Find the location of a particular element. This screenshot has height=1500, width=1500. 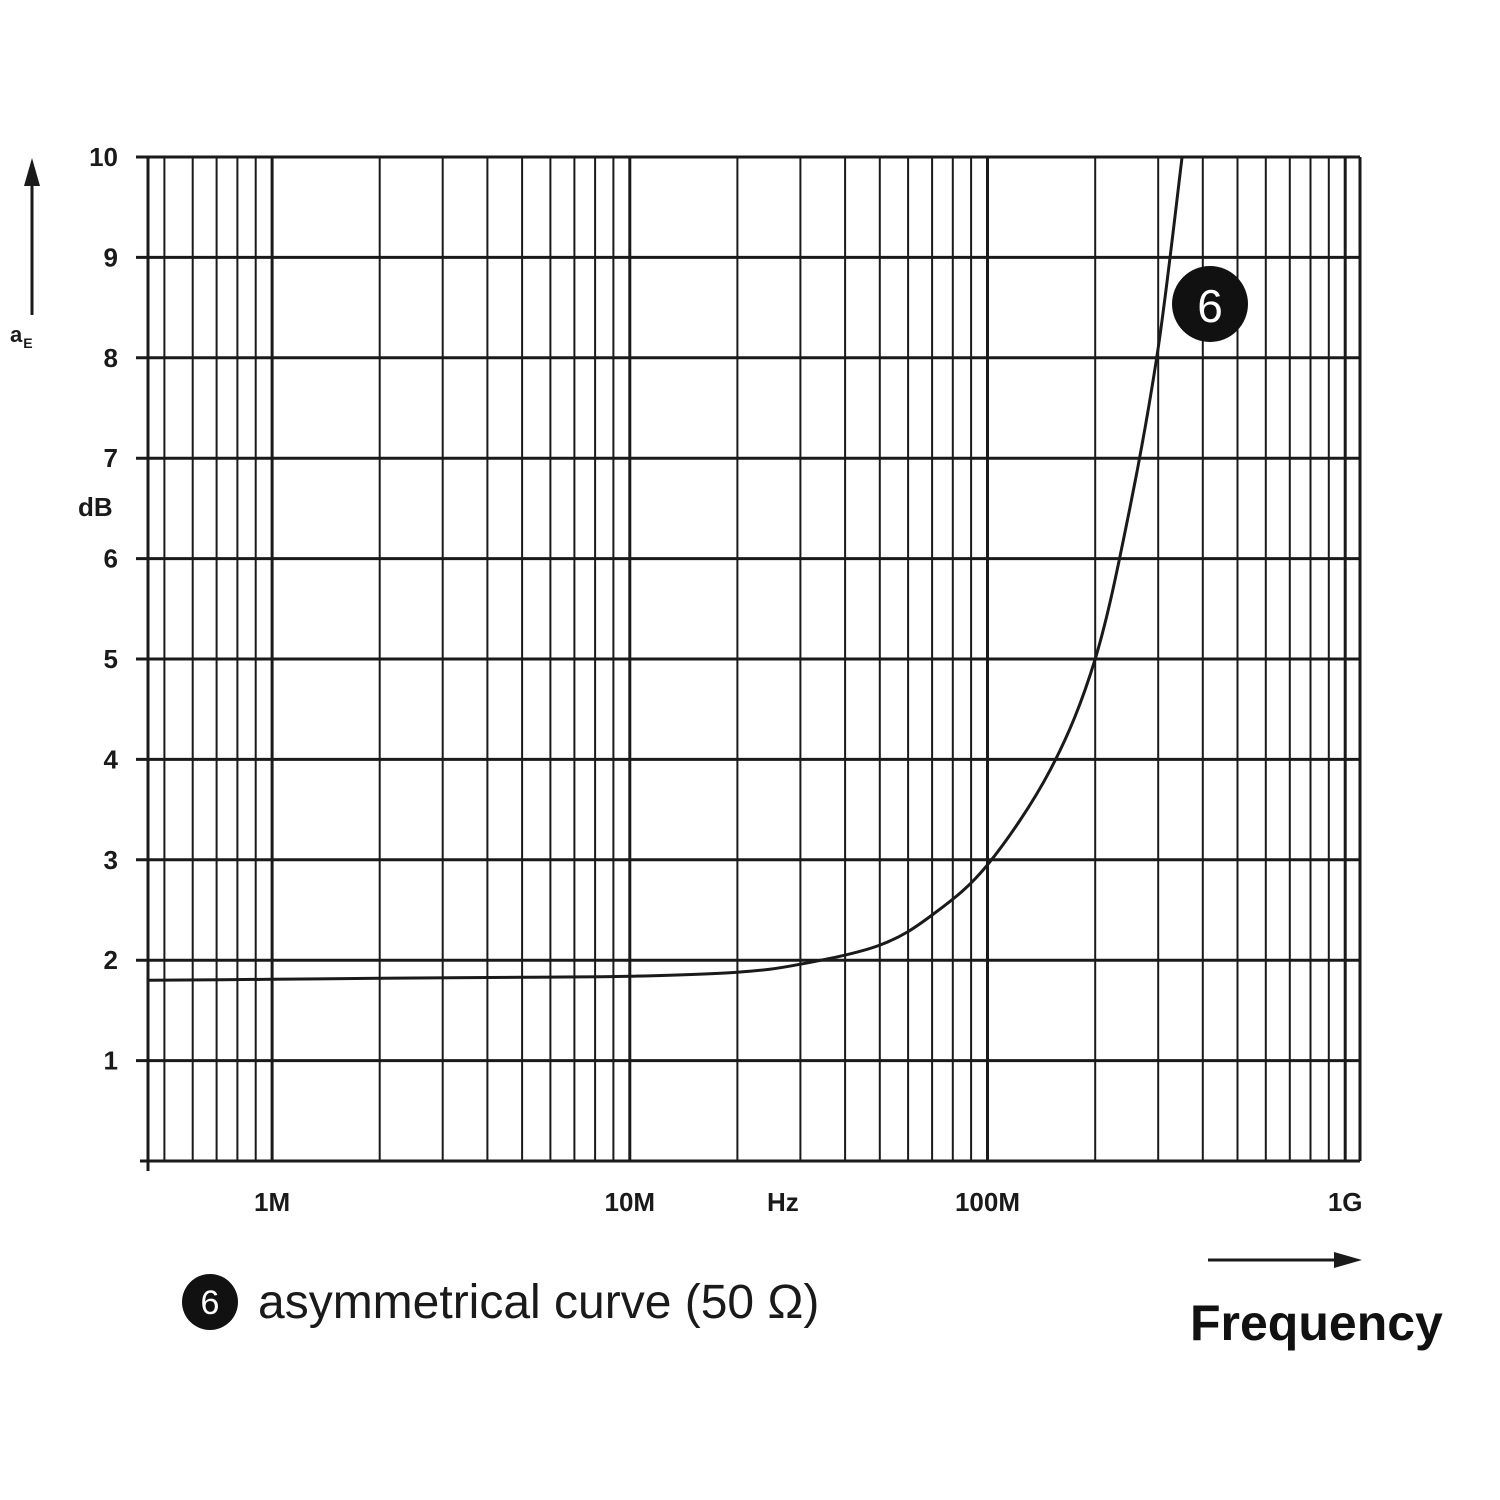

curve-marker-badge is located at coordinates (1210, 304).